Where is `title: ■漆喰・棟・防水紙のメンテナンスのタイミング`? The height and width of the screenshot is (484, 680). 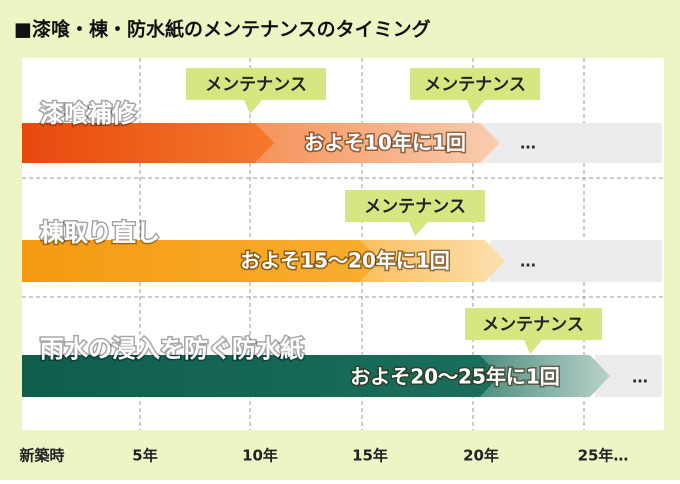
title: ■漆喰・棟・防水紙のメンテナンスのタイミング is located at coordinates (222, 29).